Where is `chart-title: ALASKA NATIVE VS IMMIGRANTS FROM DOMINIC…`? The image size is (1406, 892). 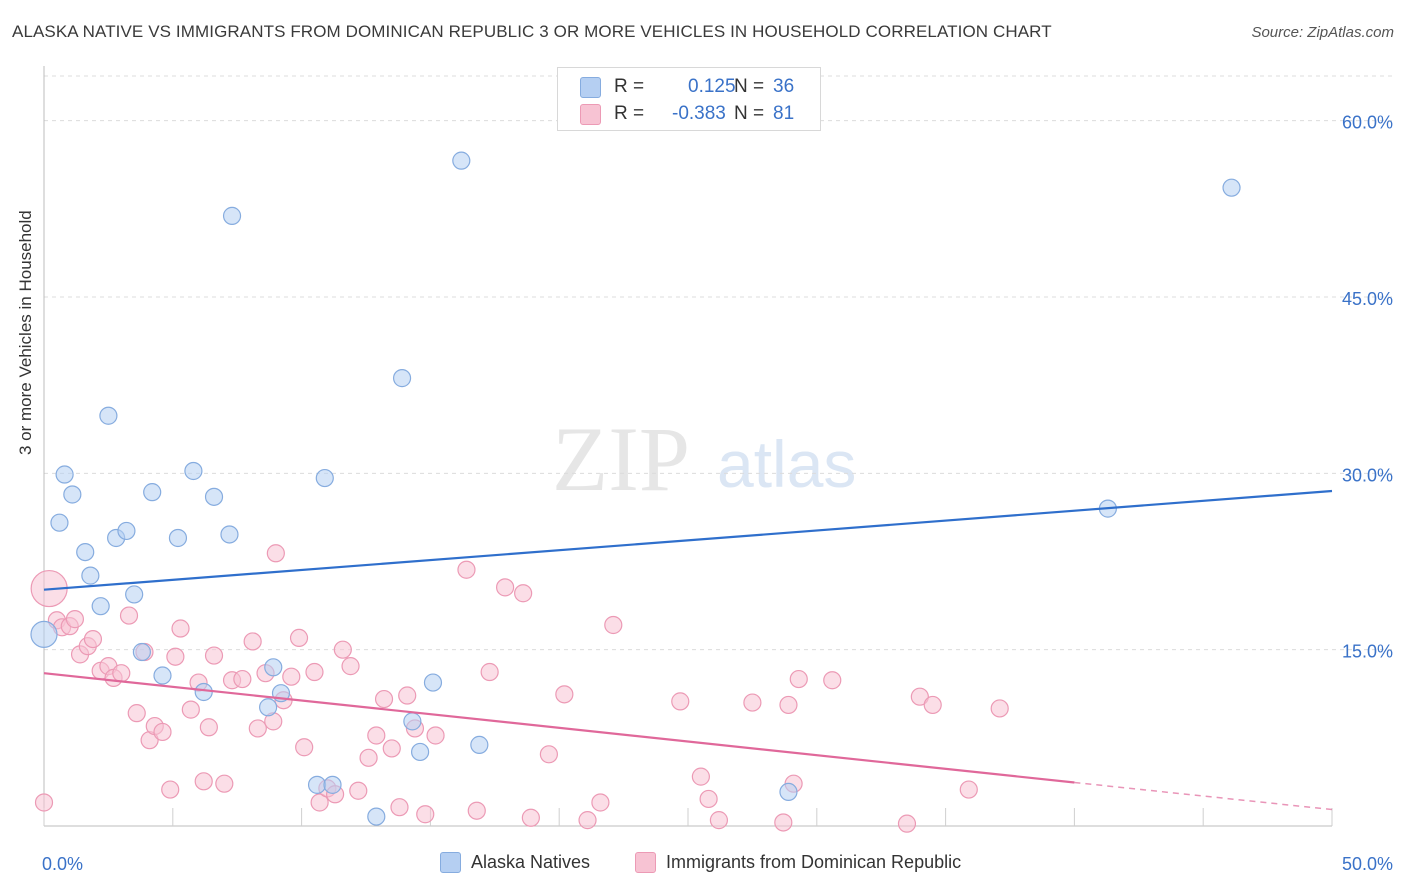 chart-title: ALASKA NATIVE VS IMMIGRANTS FROM DOMINIC… is located at coordinates (532, 31).